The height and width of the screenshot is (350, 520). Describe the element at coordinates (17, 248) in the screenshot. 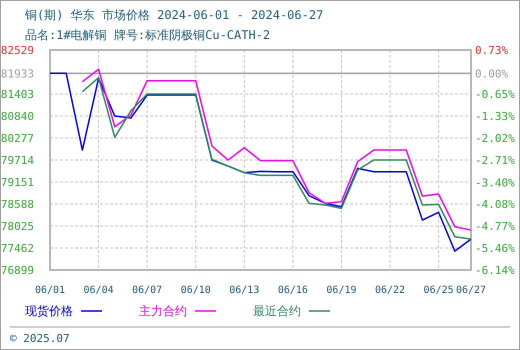

I see `y-tick-label: 77462` at that location.